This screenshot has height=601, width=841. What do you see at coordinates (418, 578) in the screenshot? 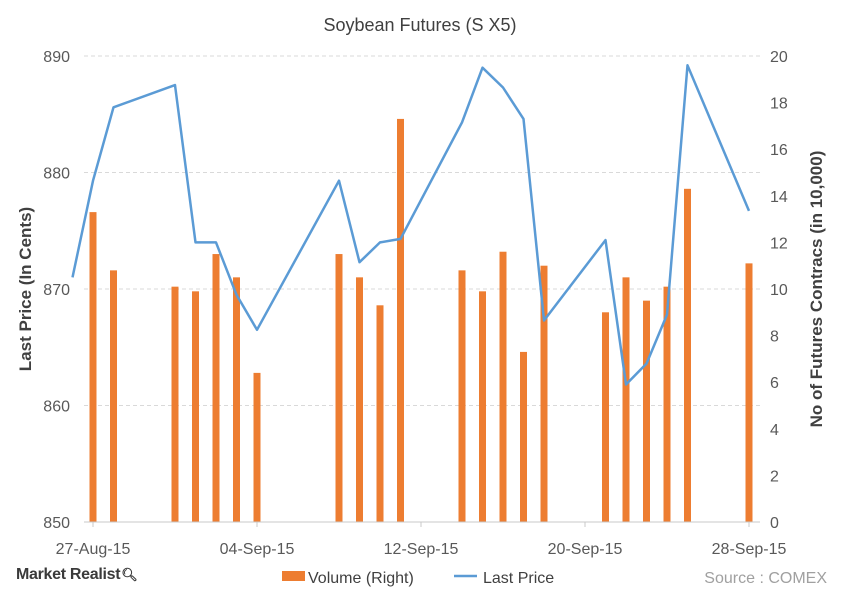
I see `legend: Volume (Right) Last Price` at bounding box center [418, 578].